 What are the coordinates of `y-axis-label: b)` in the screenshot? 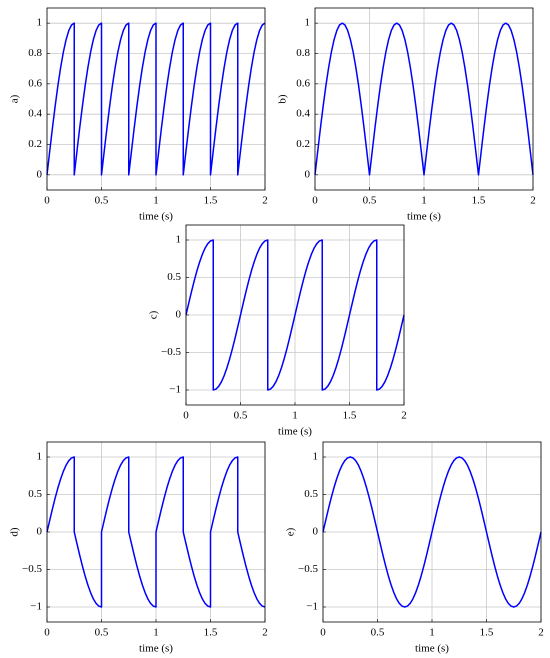 It's located at (283, 99).